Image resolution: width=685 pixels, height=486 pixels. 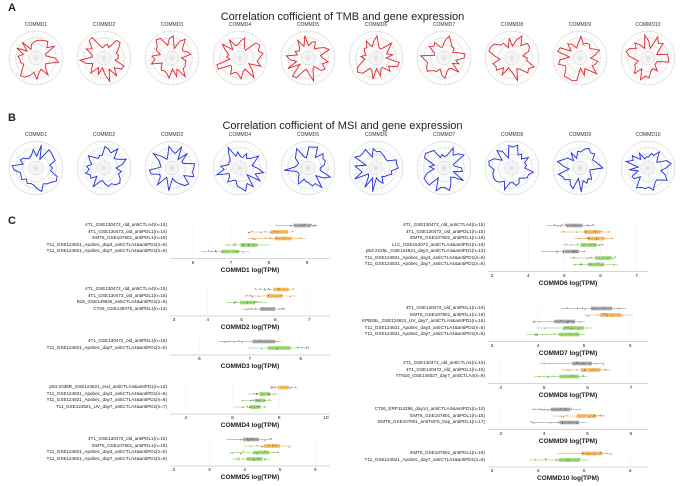 I want to click on panel-b-letter: B, so click(x=12, y=118).